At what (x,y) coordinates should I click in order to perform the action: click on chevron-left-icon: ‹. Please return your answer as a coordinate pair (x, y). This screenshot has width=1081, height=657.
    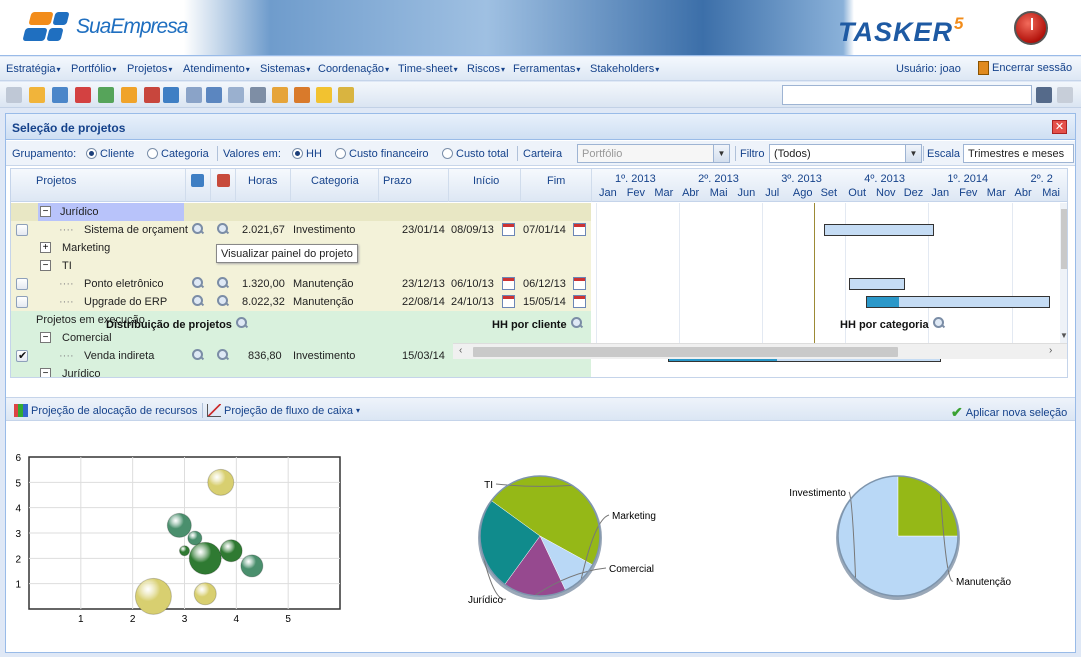
    Looking at the image, I should click on (461, 350).